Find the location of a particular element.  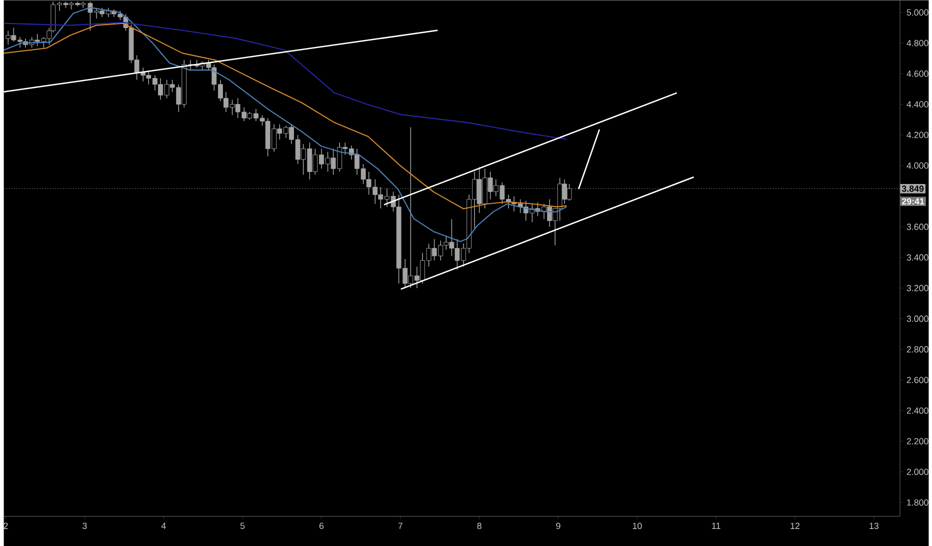

x-tick-label: 10 is located at coordinates (637, 526).